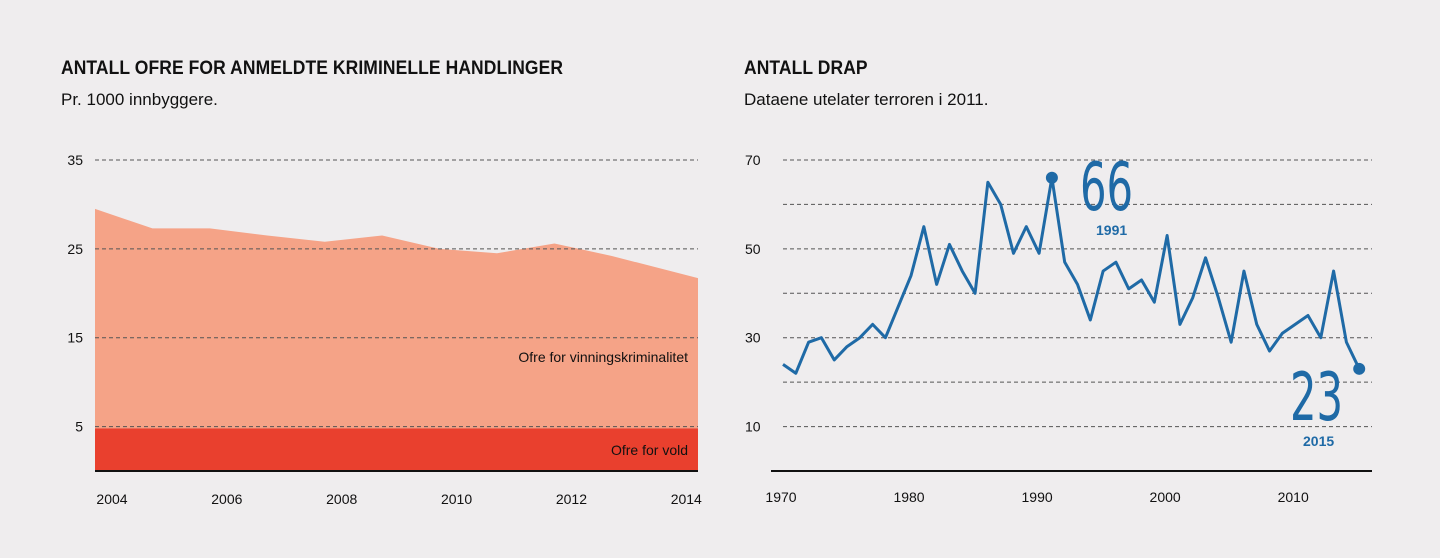 Image resolution: width=1440 pixels, height=558 pixels. Describe the element at coordinates (780, 497) in the screenshot. I see `x-tick-label: 1970` at that location.